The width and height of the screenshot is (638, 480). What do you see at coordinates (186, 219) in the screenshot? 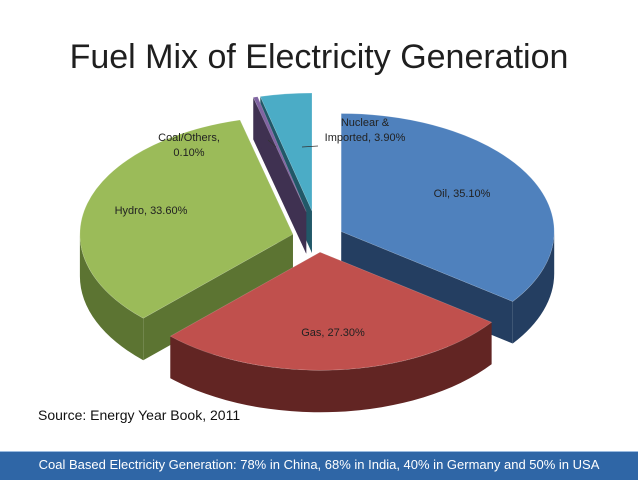
I see `pie-slice-hydro` at bounding box center [186, 219].